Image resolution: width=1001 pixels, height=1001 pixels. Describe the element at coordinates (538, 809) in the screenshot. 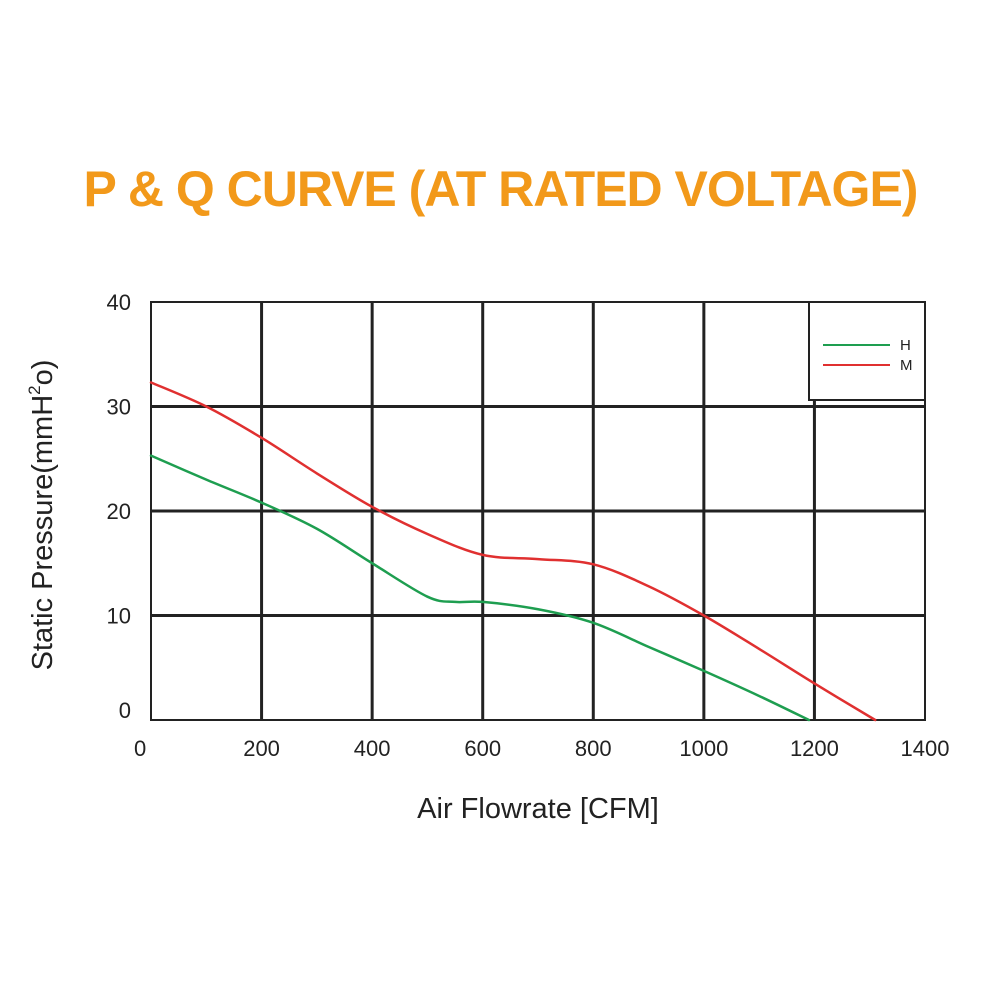

I see `x-axis-label: Air Flowrate [CFM]` at that location.